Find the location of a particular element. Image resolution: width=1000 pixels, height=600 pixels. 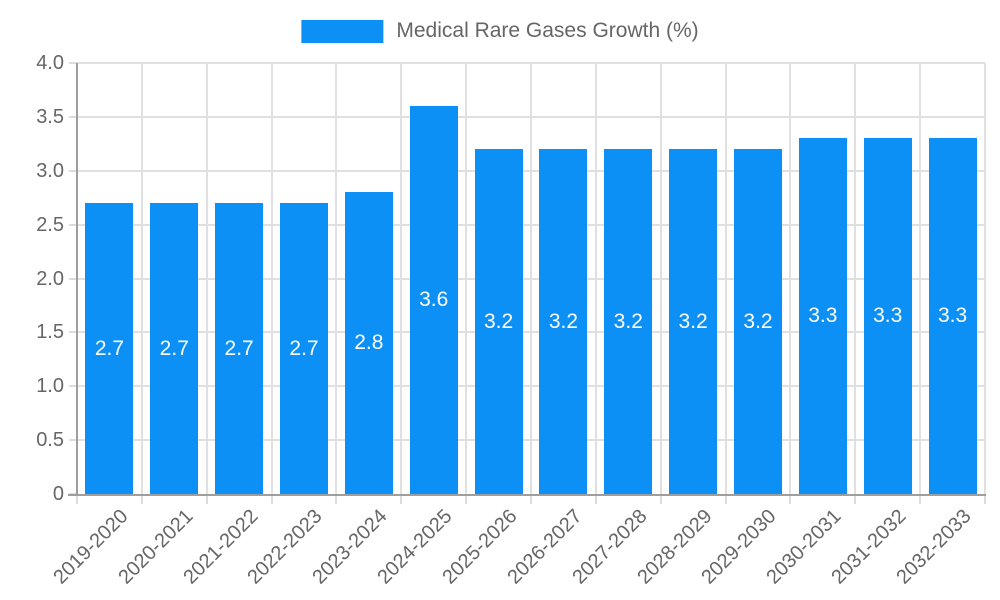

bar-value-label: 2.8 is located at coordinates (369, 343).